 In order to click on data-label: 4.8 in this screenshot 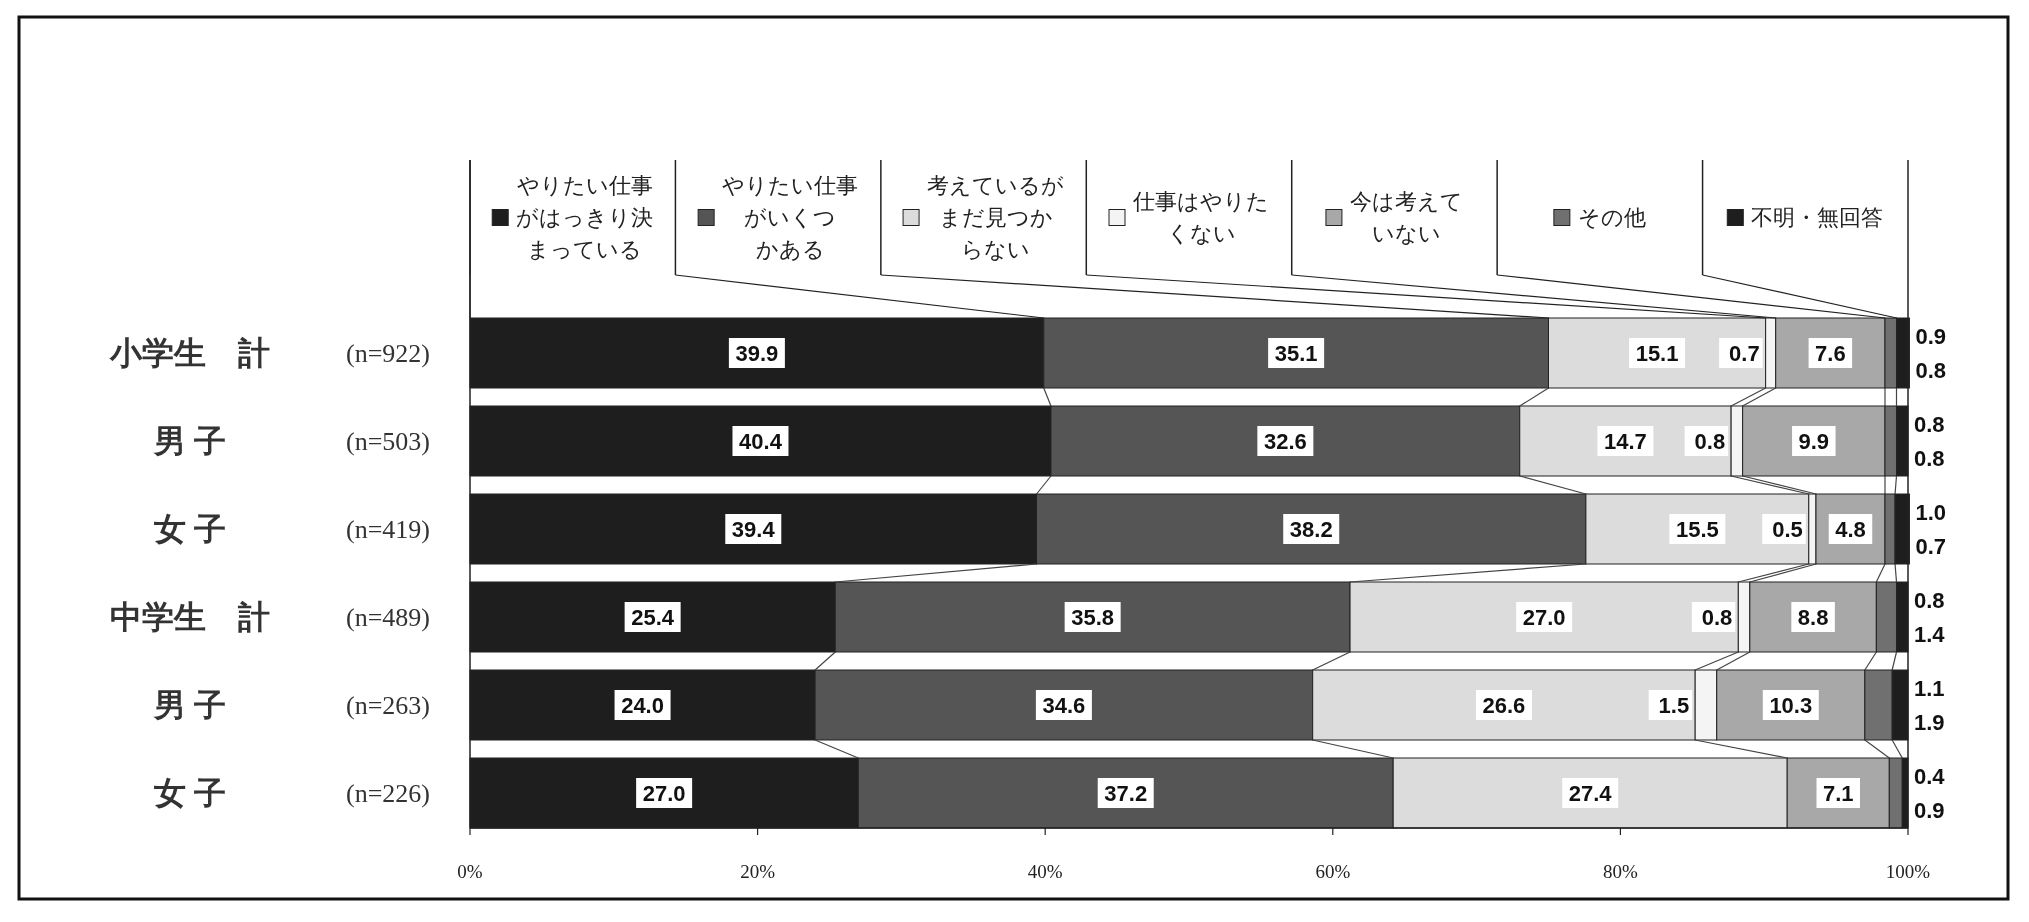, I will do `click(1850, 529)`.